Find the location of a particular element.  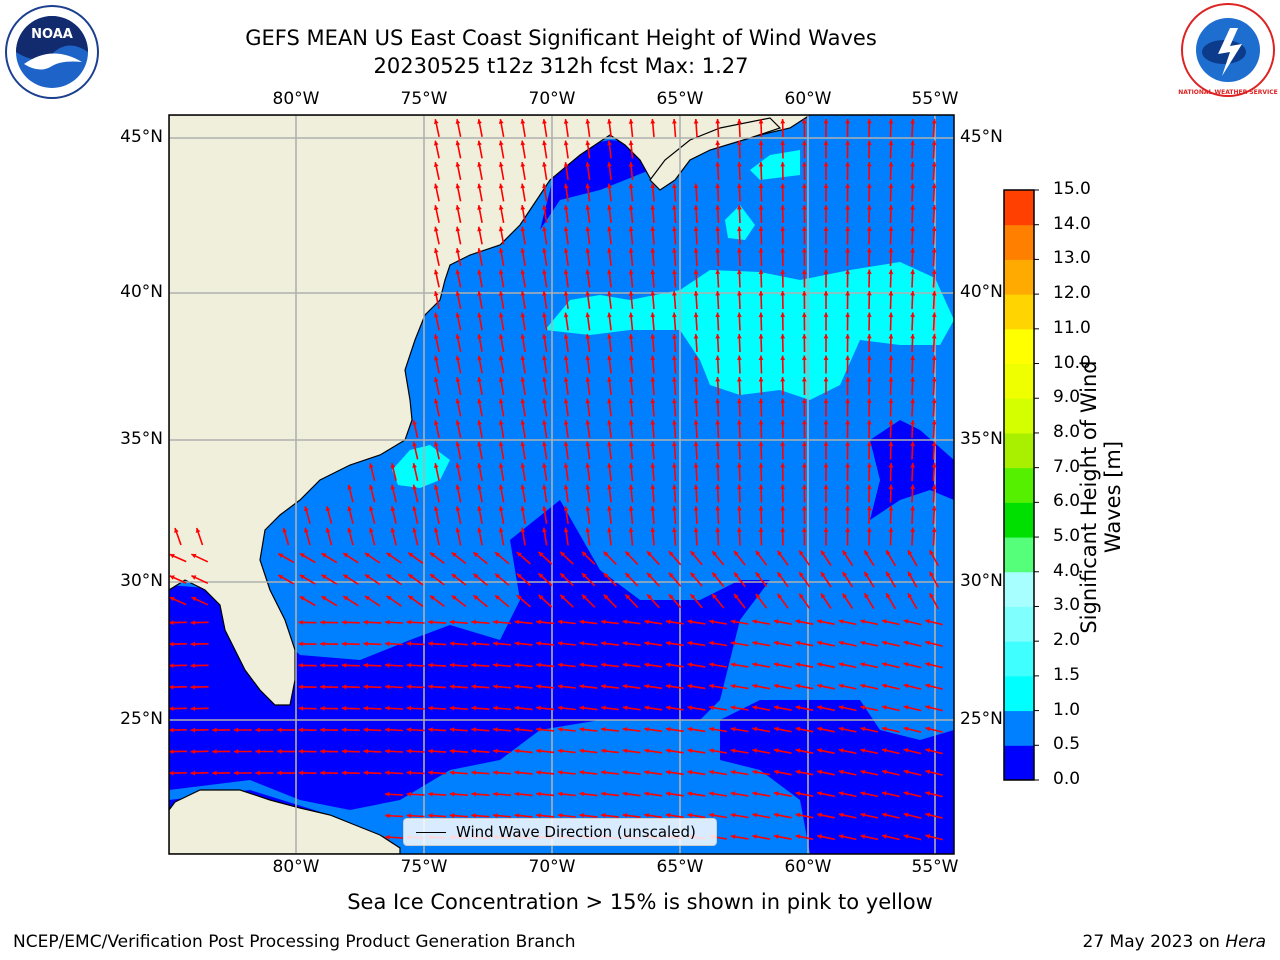

lon-label-bottom: 60°W is located at coordinates (808, 867).